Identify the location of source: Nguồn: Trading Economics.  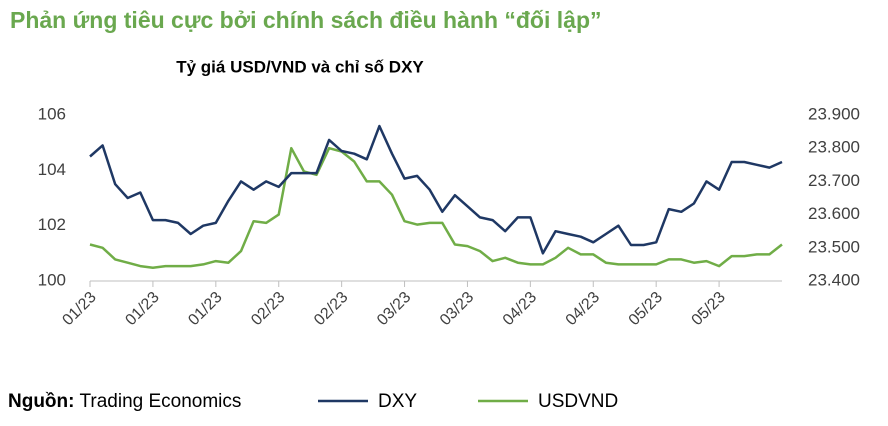
(124, 401).